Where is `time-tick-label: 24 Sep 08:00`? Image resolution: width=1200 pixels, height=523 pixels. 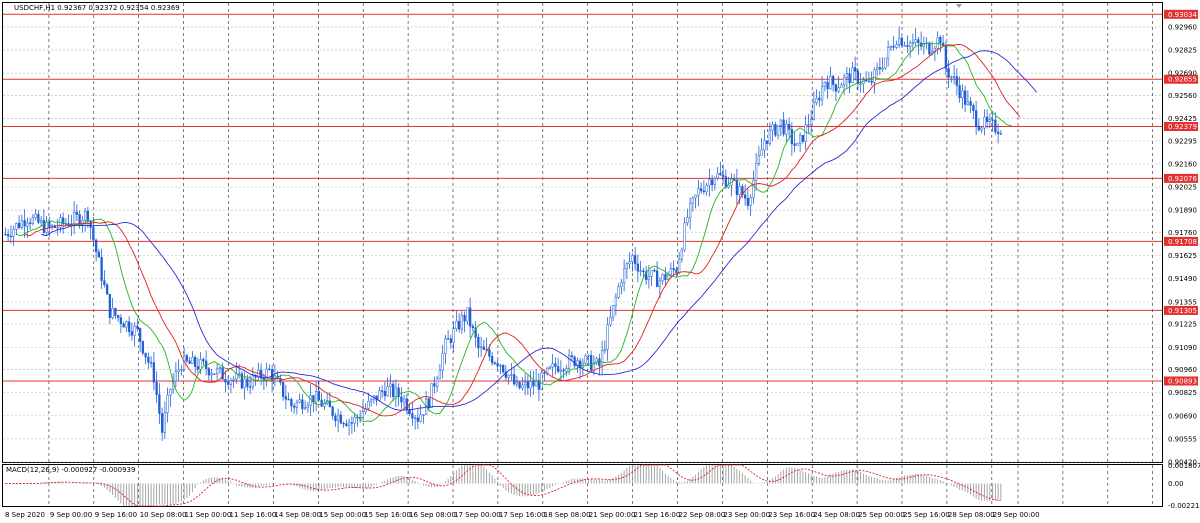
time-tick-label: 24 Sep 08:00 is located at coordinates (836, 515).